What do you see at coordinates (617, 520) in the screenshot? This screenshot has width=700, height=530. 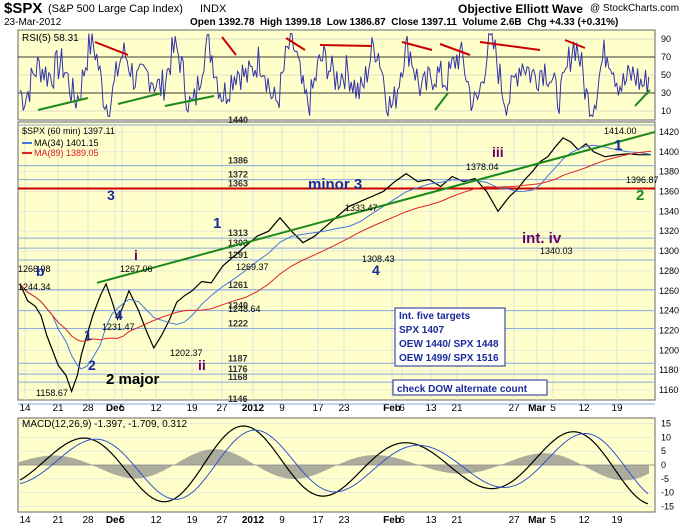 I see `macd-x-tick-label: 19` at bounding box center [617, 520].